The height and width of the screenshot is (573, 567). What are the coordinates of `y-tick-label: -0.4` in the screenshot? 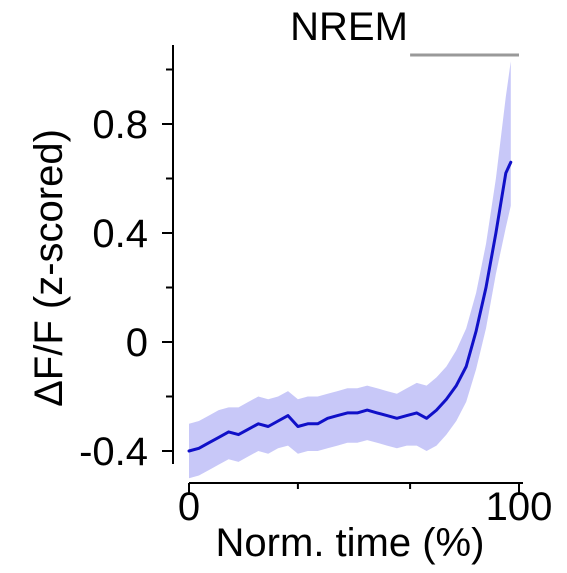 It's located at (113, 452).